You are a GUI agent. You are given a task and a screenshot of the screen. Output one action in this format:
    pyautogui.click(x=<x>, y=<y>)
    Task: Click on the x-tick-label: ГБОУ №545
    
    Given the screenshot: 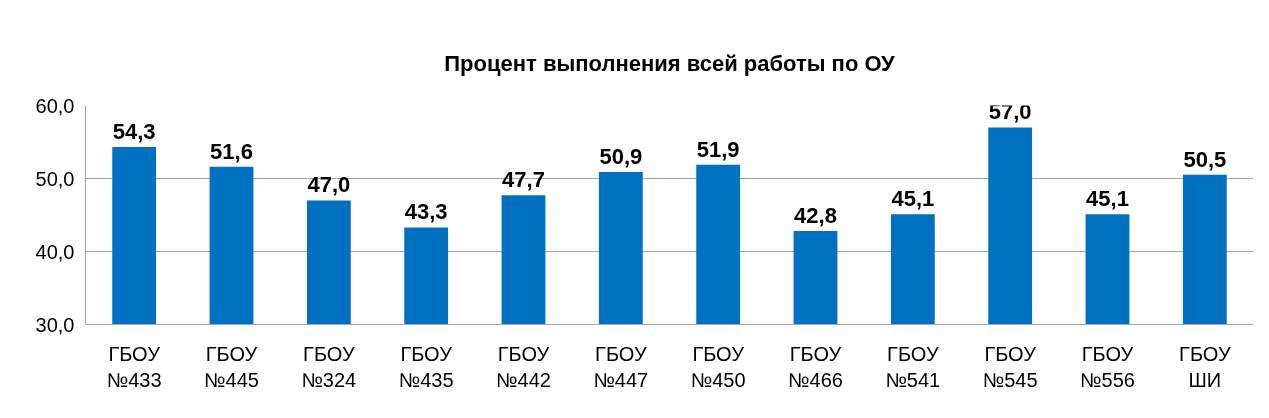 What is the action you would take?
    pyautogui.click(x=1010, y=366)
    